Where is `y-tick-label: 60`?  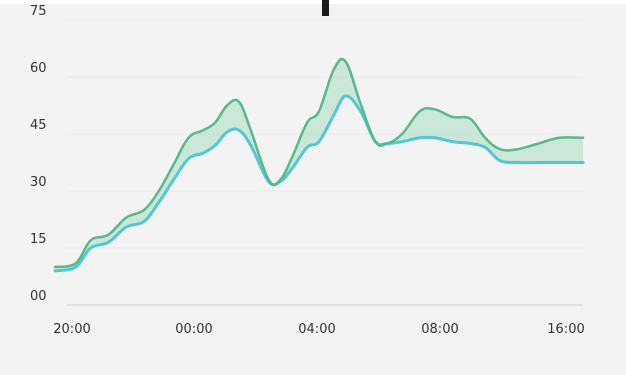
y-tick-label: 60 is located at coordinates (38, 68).